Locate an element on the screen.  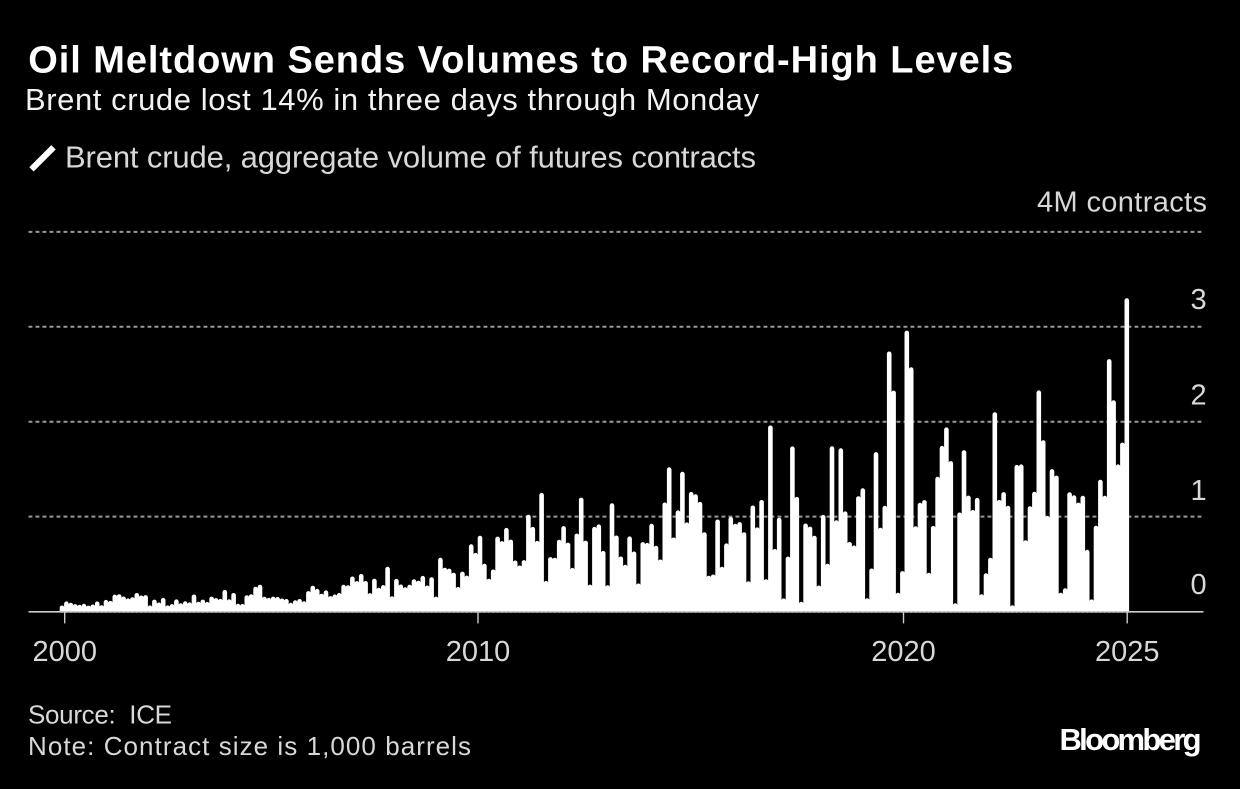
svg-text: 2025 is located at coordinates (1127, 652).